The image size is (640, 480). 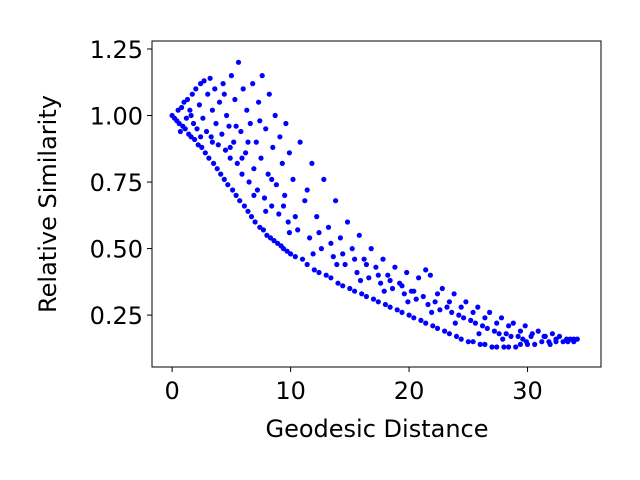 I want to click on x-axis-label: Geodesic Distance, so click(x=377, y=429).